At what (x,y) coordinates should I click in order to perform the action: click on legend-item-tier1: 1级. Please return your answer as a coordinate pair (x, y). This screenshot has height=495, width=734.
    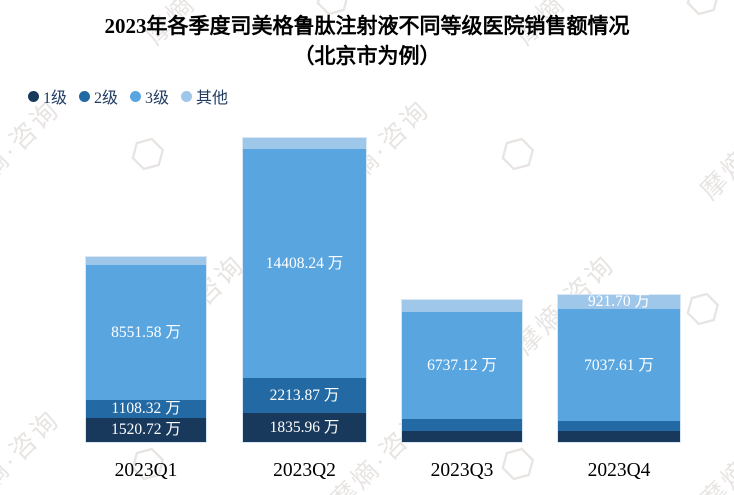
    Looking at the image, I should click on (47, 96).